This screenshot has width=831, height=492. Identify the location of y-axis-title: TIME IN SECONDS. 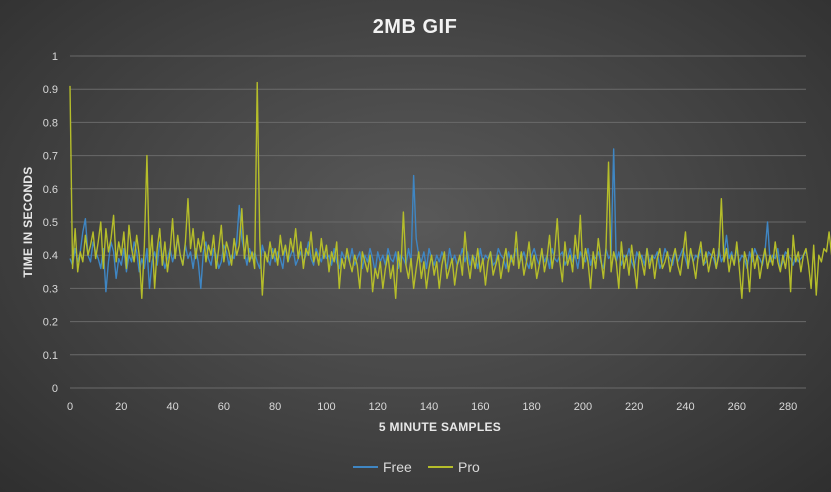
(28, 221).